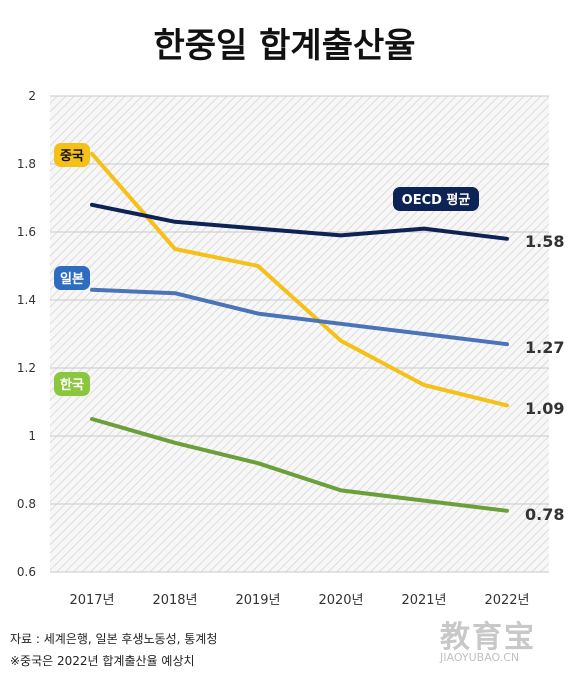 The width and height of the screenshot is (569, 686). I want to click on end-labels: 1.09 1.58 1.27 0.78, so click(544, 378).